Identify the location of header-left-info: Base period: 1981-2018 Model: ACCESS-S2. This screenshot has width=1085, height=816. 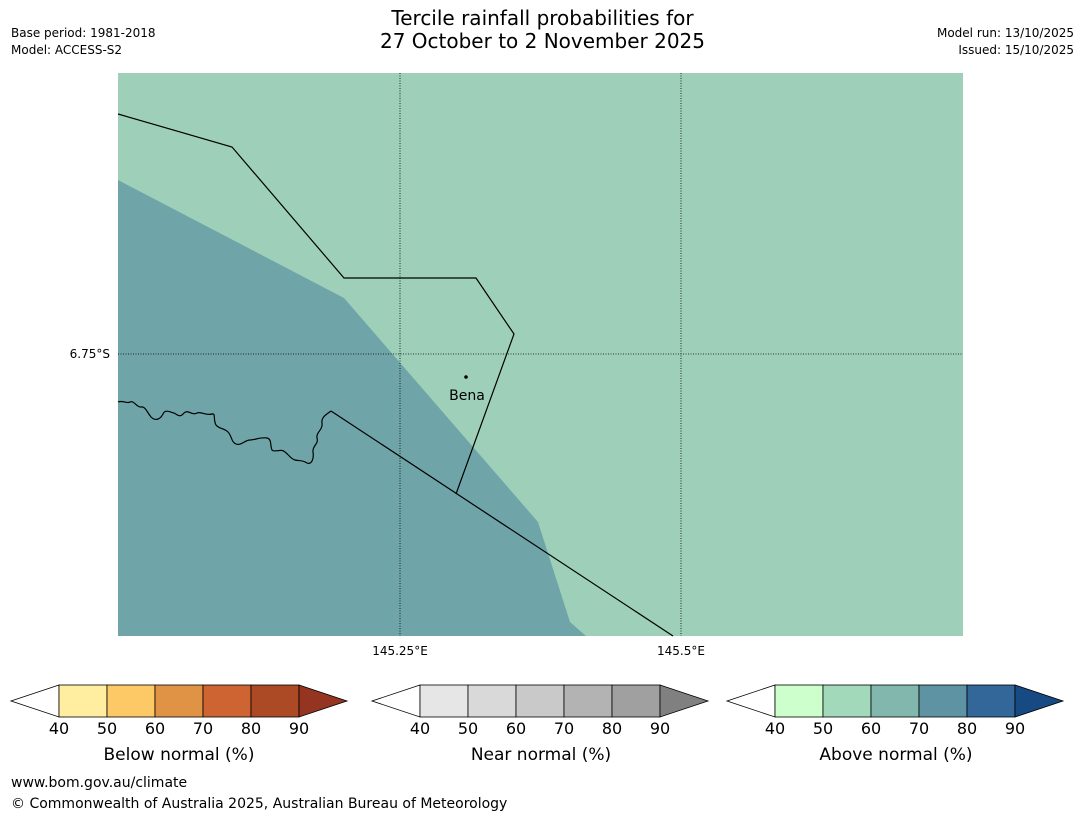
(83, 42).